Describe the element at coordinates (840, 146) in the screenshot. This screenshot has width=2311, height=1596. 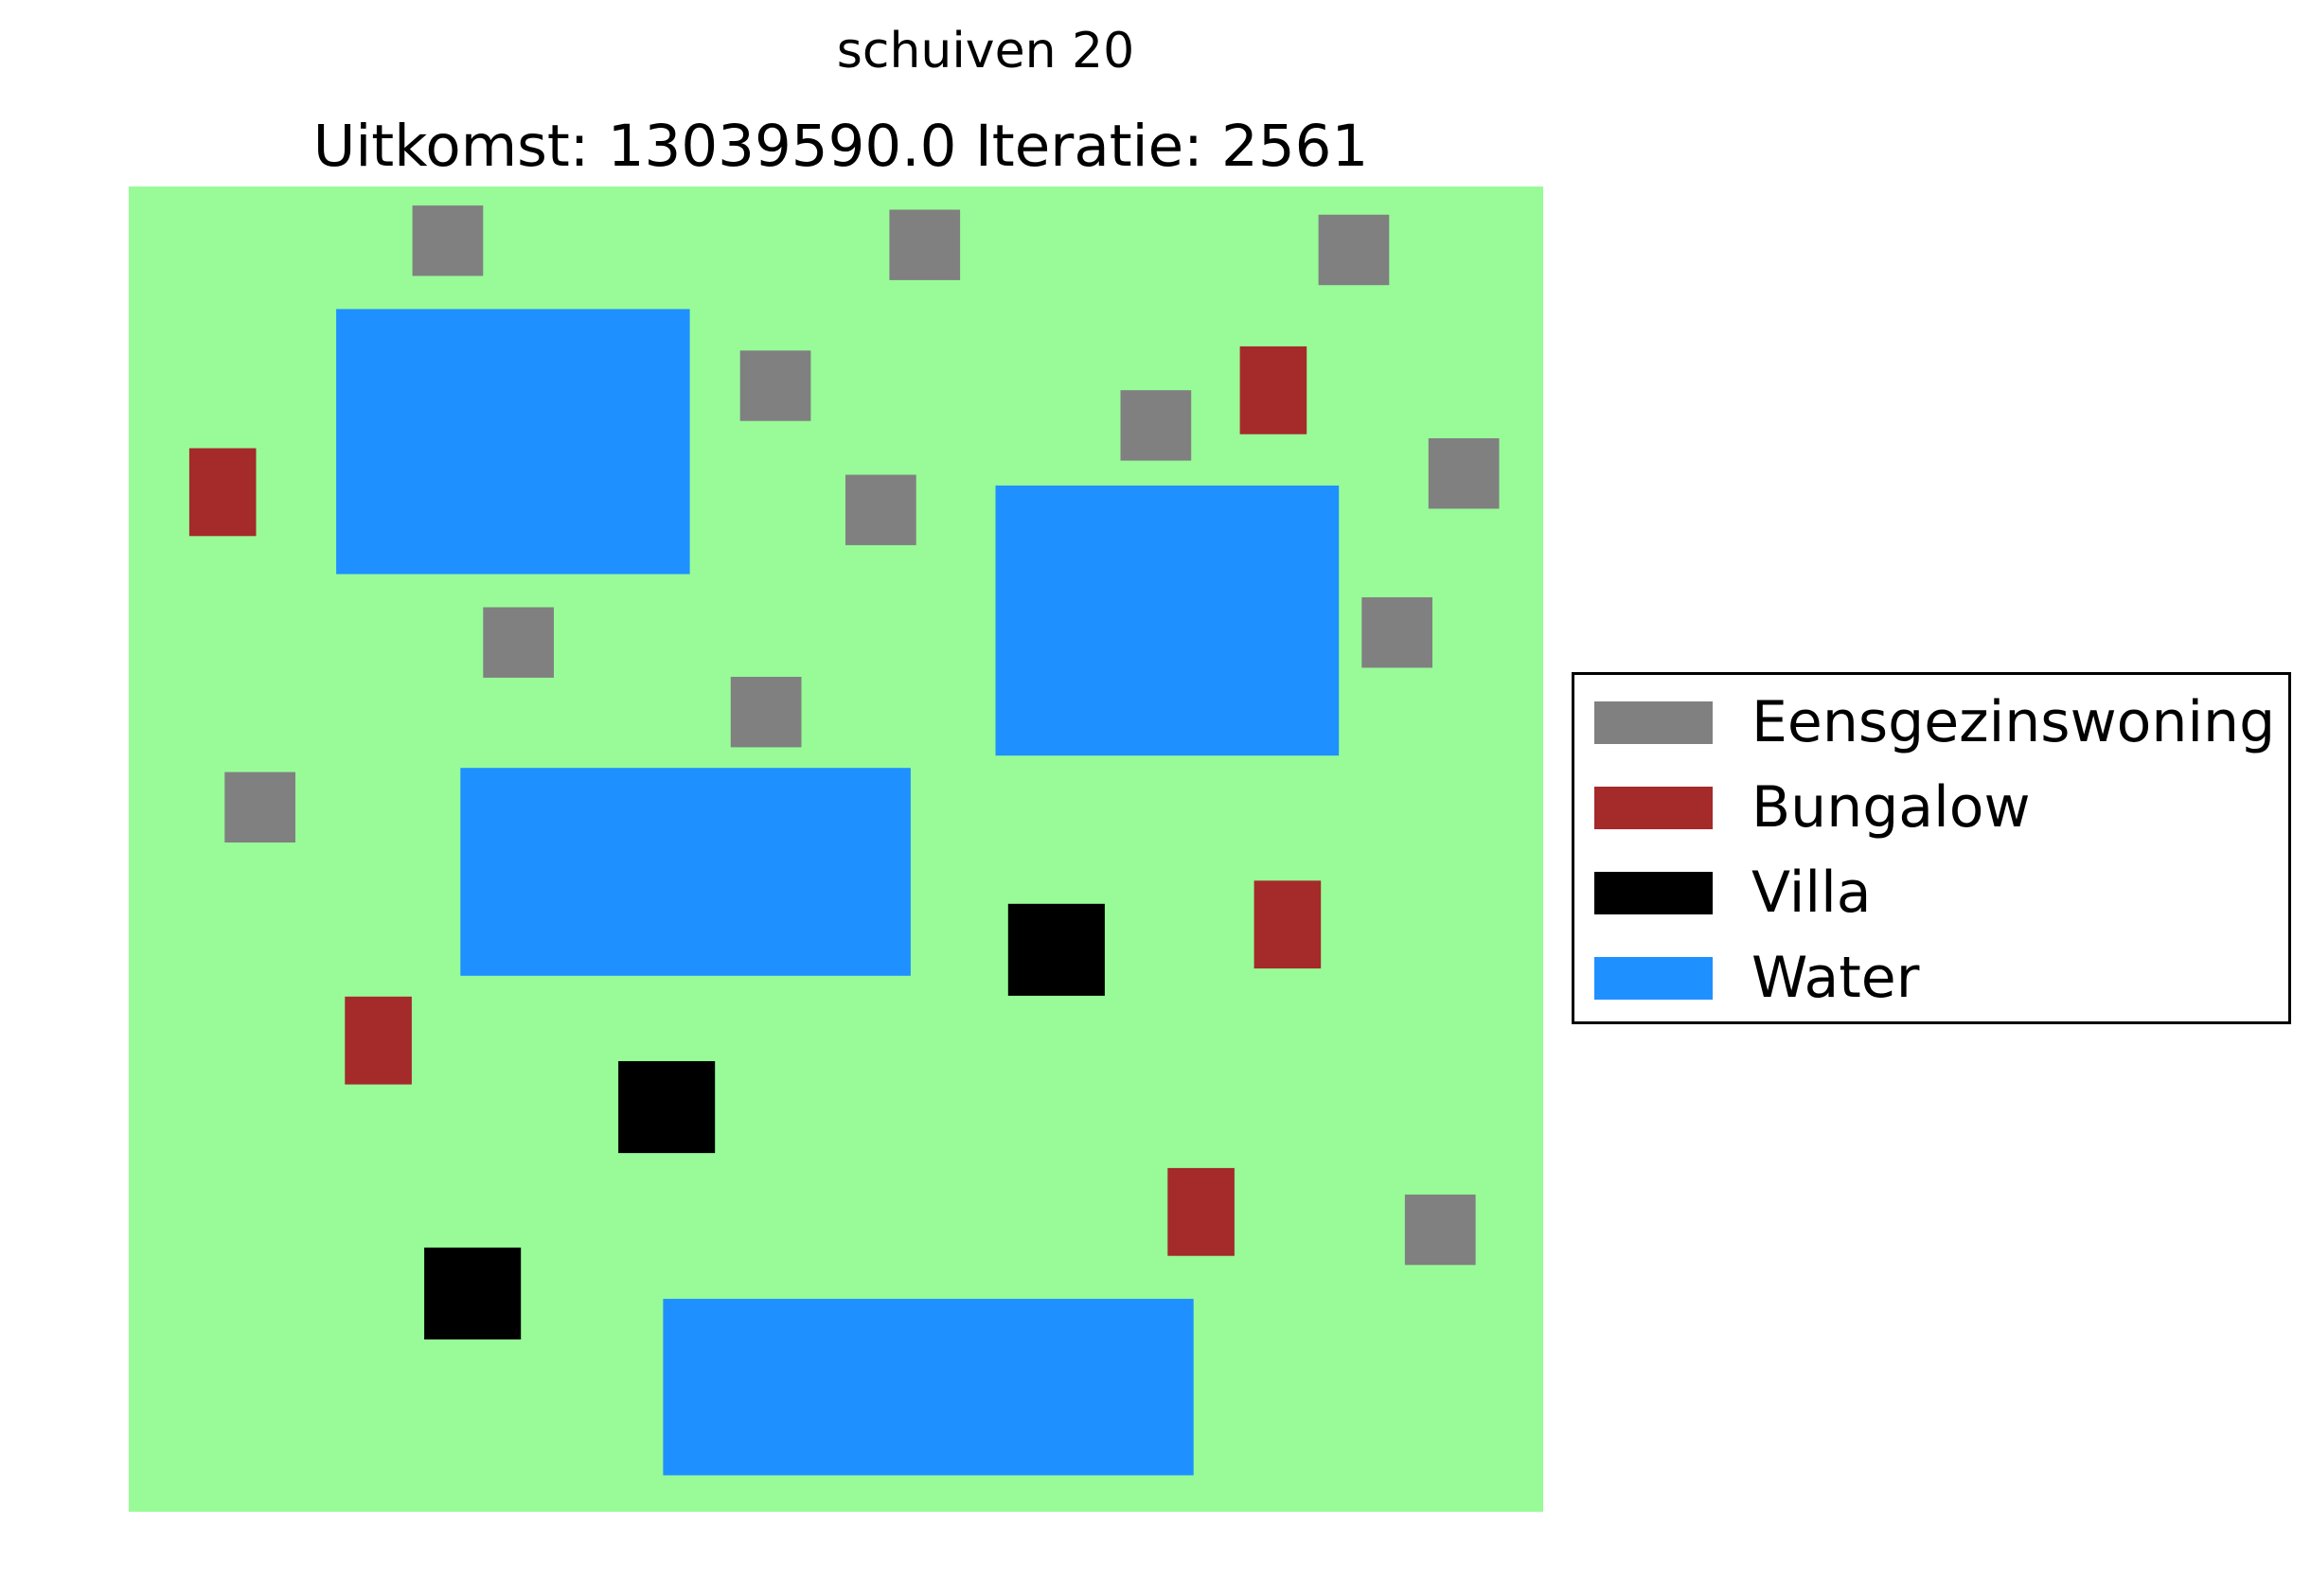
I see `chart-title: Uitkomst: 13039590.0 Iteratie: 2561` at that location.